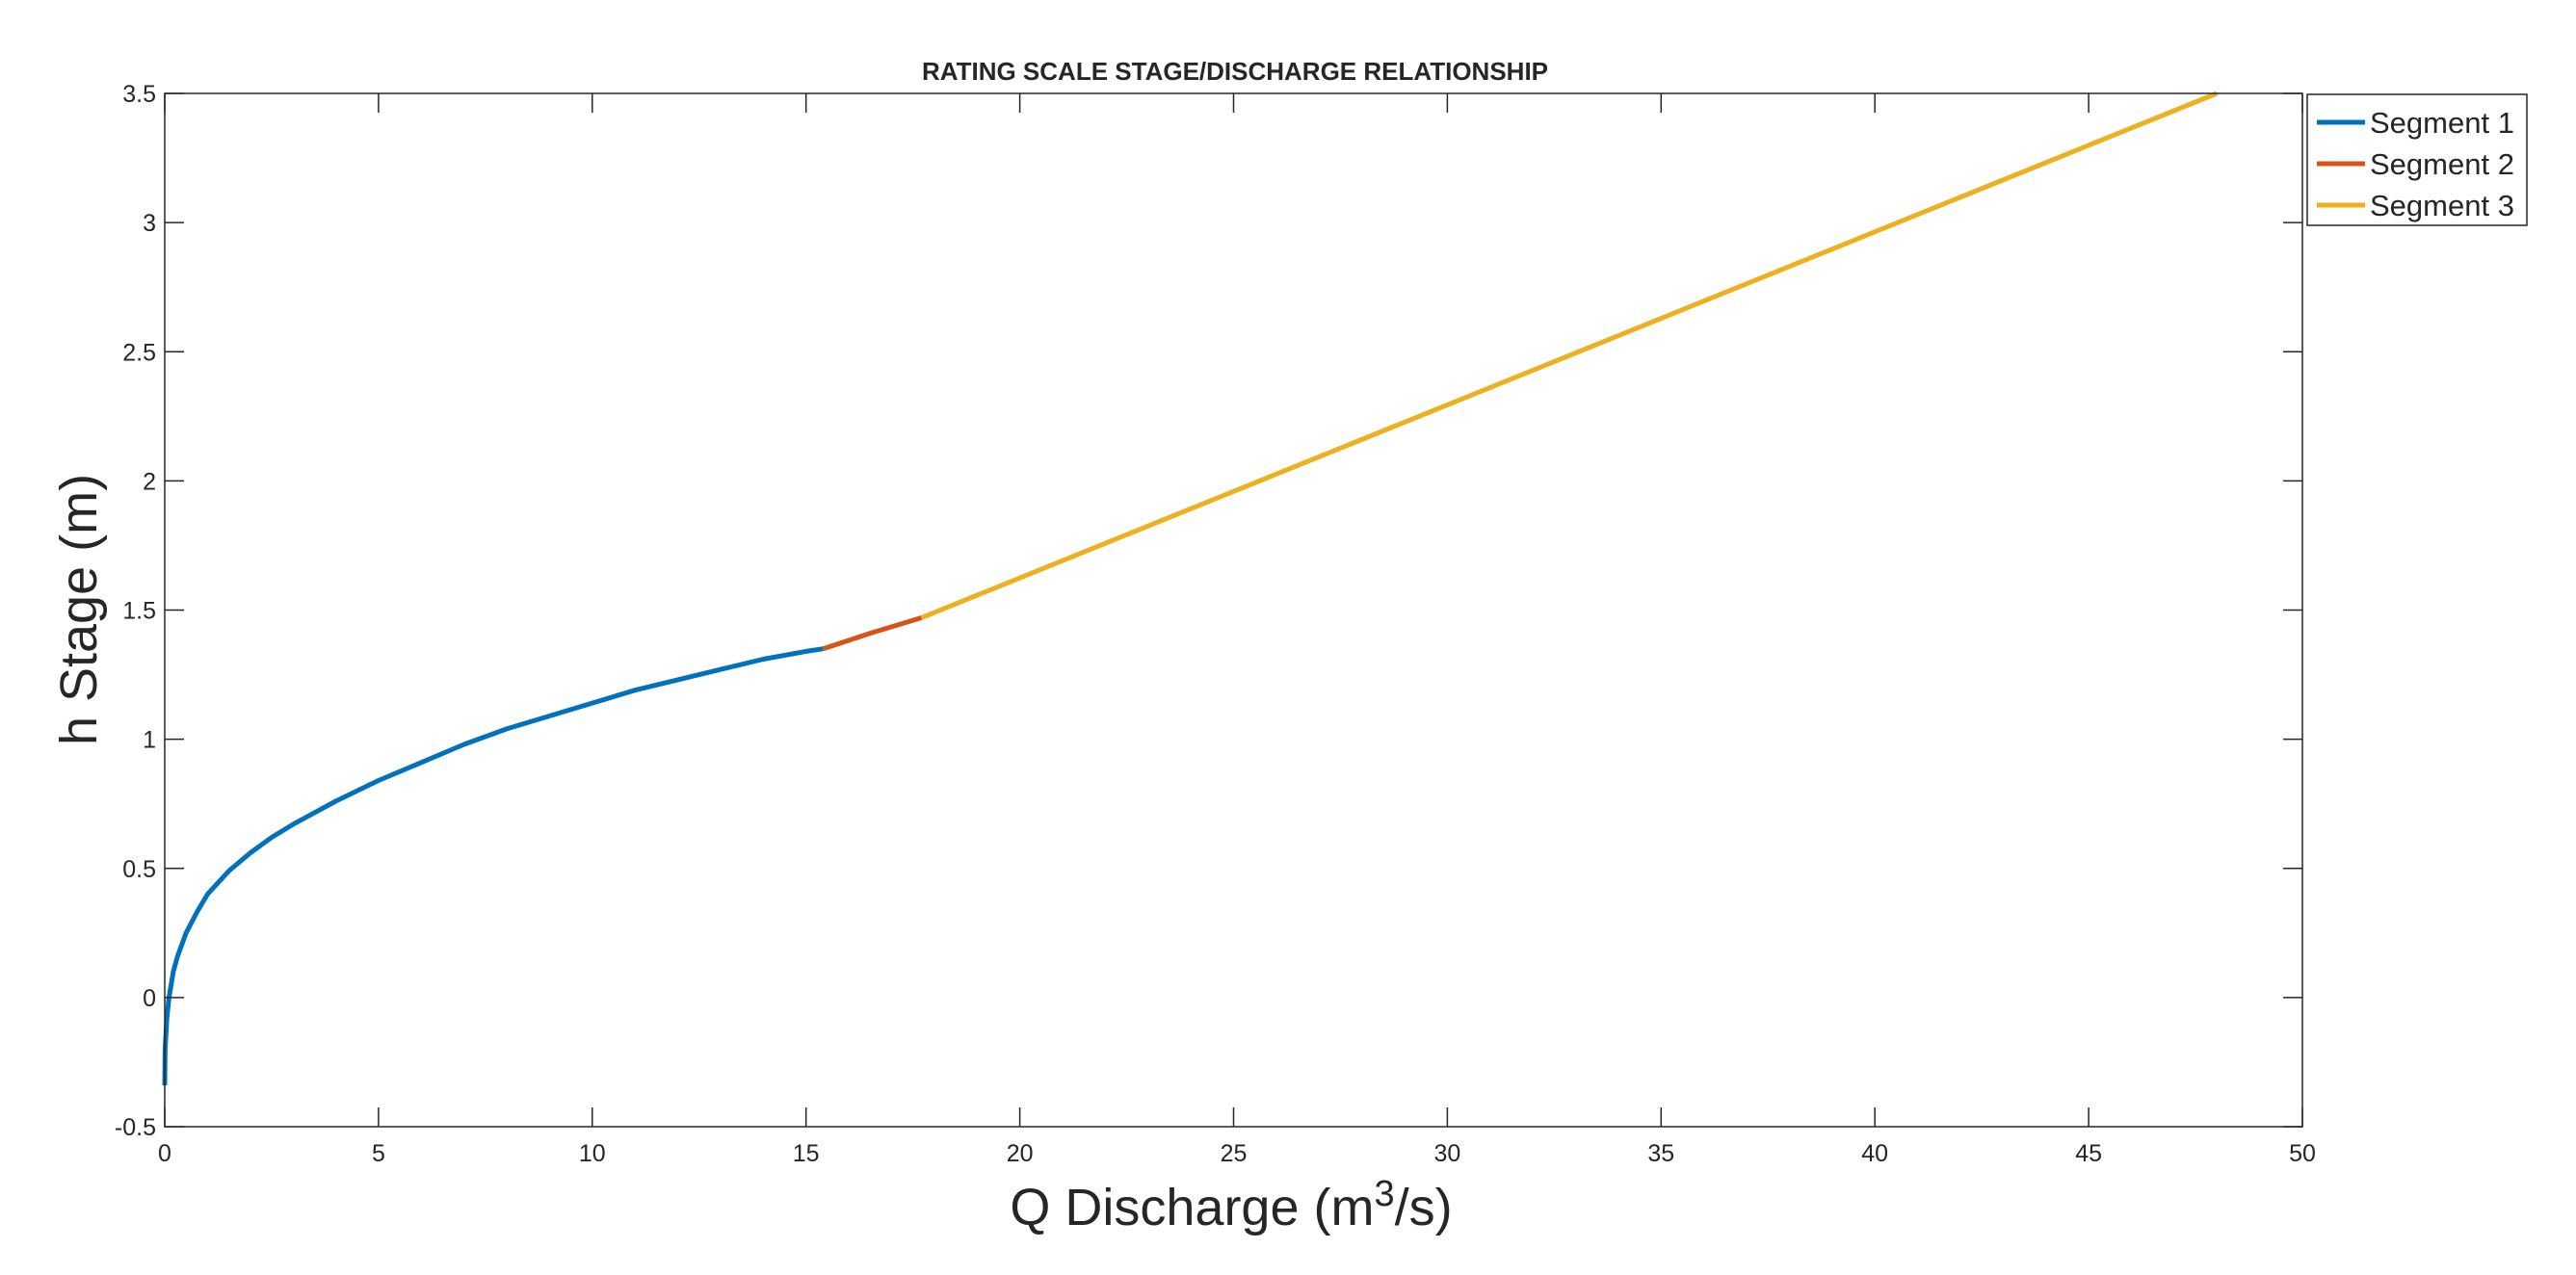  Describe the element at coordinates (1874, 1153) in the screenshot. I see `x-tick-label: 40` at that location.